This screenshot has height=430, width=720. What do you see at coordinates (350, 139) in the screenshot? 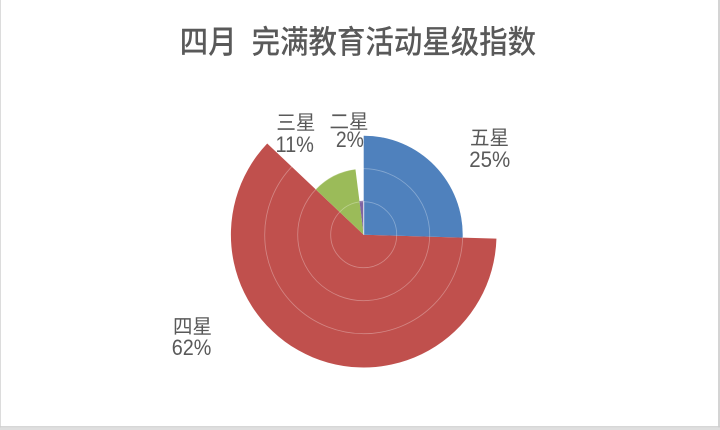
I see `svg-text: 2%` at bounding box center [350, 139].